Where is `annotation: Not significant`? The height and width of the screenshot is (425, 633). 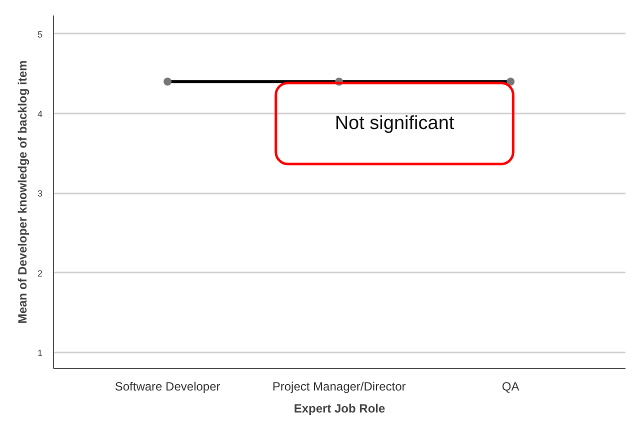
annotation: Not significant is located at coordinates (394, 123).